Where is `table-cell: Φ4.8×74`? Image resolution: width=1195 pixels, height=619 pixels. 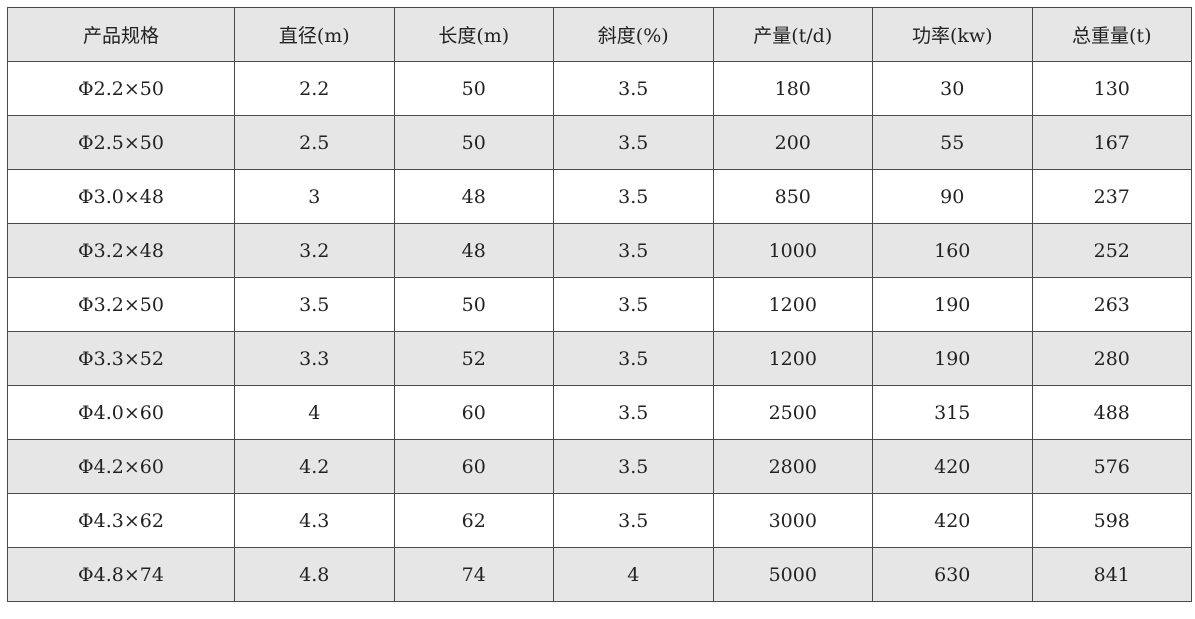 table-cell: Φ4.8×74 is located at coordinates (121, 574).